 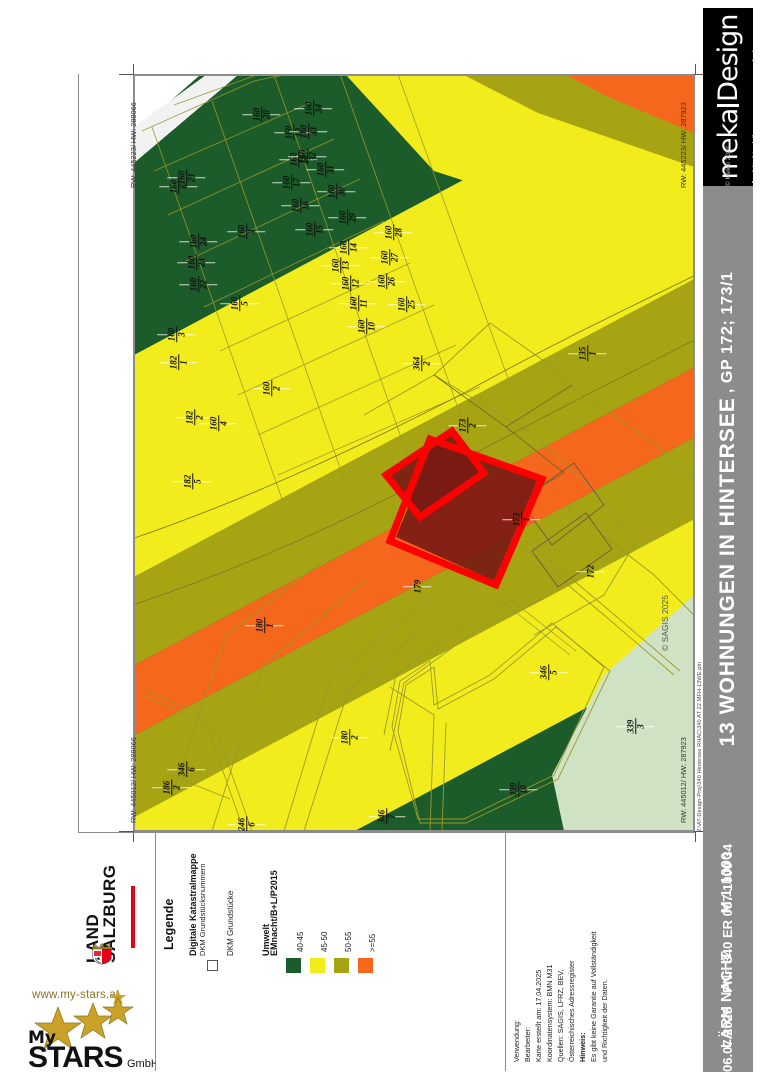 What do you see at coordinates (313, 131) in the screenshot?
I see `parcel-denominator: 33` at bounding box center [313, 131].